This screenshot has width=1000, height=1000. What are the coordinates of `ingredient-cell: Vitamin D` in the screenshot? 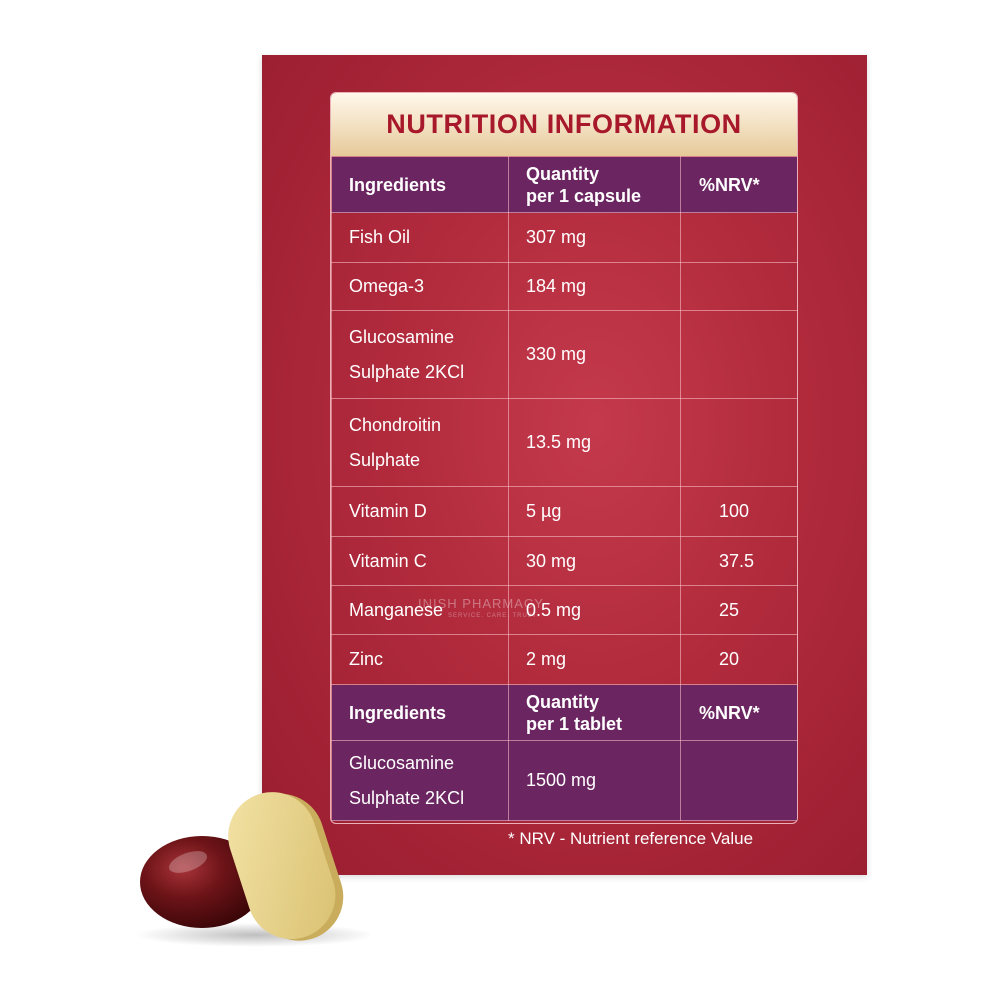 It's located at (420, 511).